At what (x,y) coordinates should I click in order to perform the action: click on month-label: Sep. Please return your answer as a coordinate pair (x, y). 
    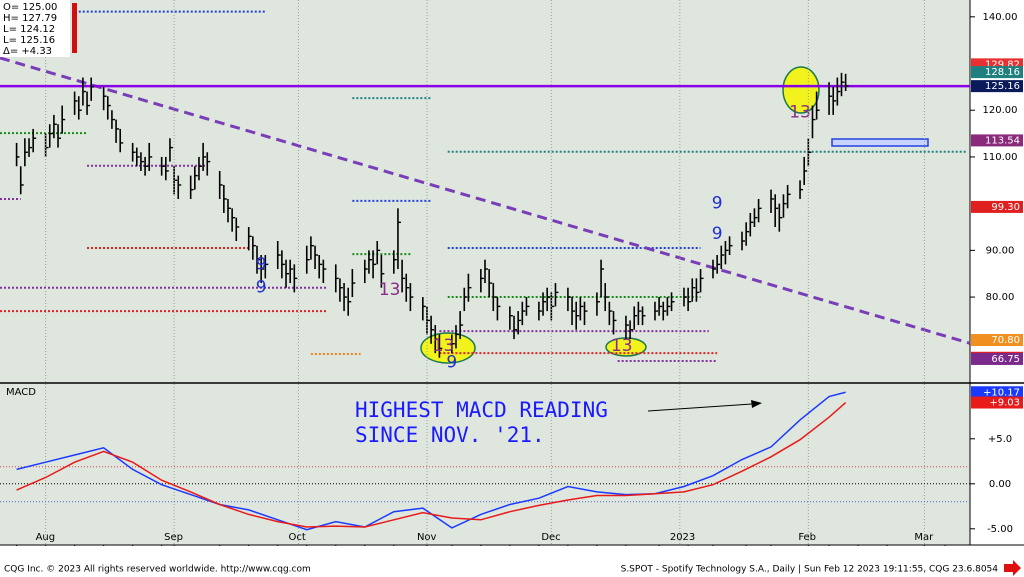
    Looking at the image, I should click on (173, 537).